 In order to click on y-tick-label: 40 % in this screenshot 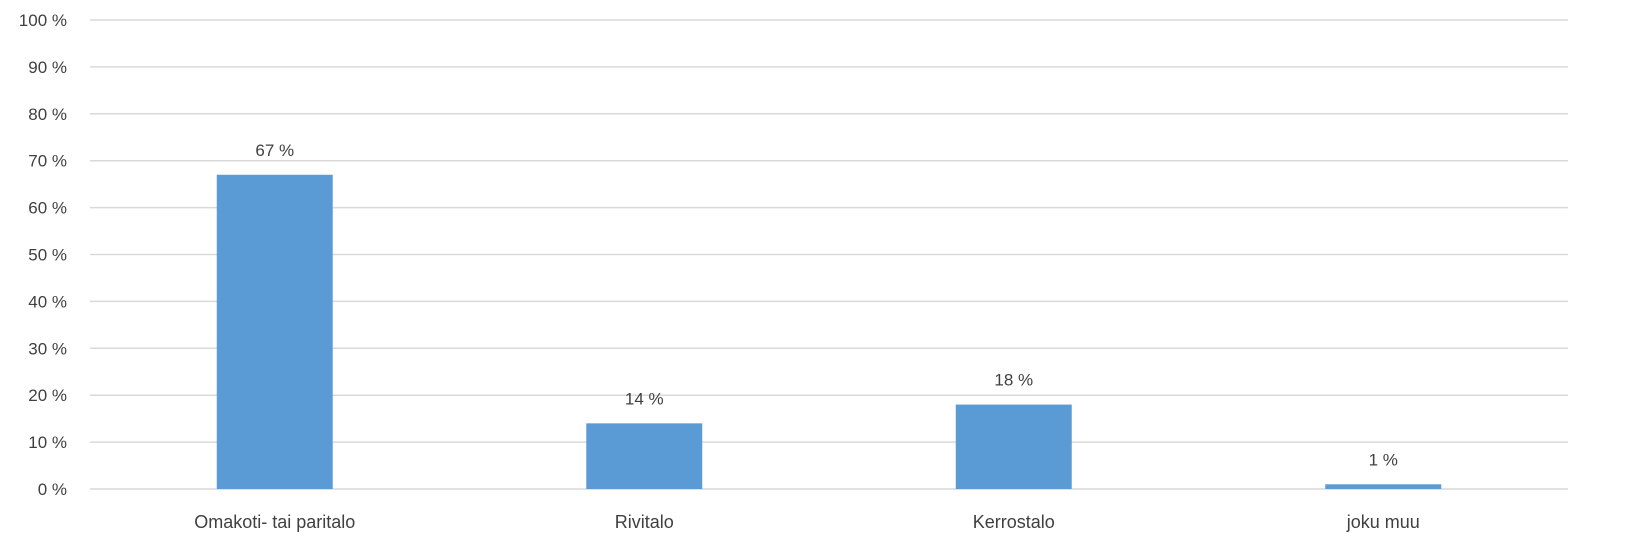, I will do `click(47, 301)`.